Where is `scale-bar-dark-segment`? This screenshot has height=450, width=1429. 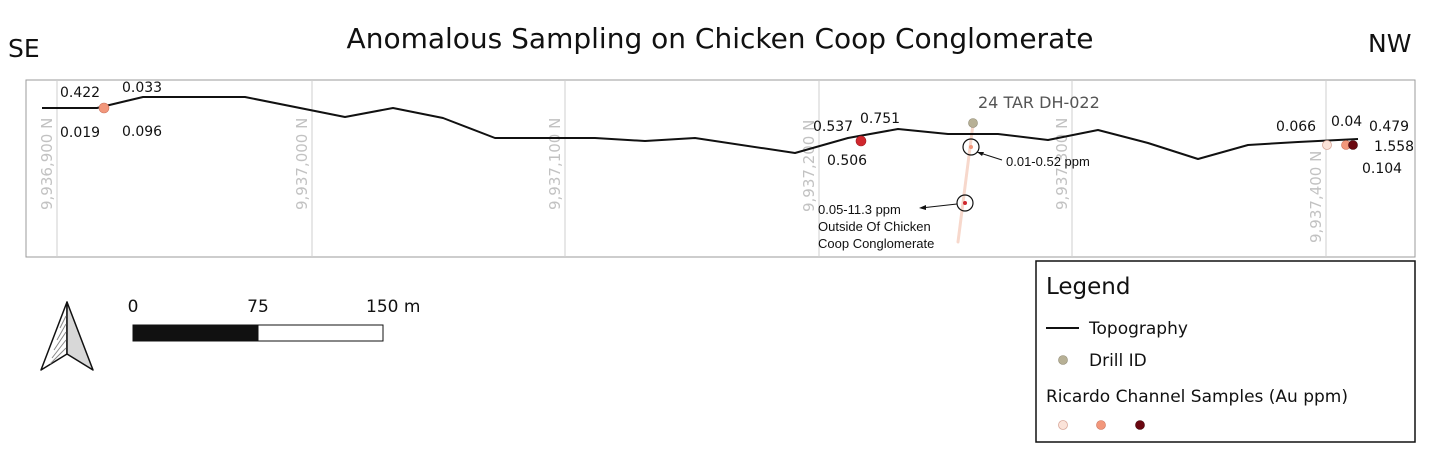
scale-bar-dark-segment is located at coordinates (195, 333).